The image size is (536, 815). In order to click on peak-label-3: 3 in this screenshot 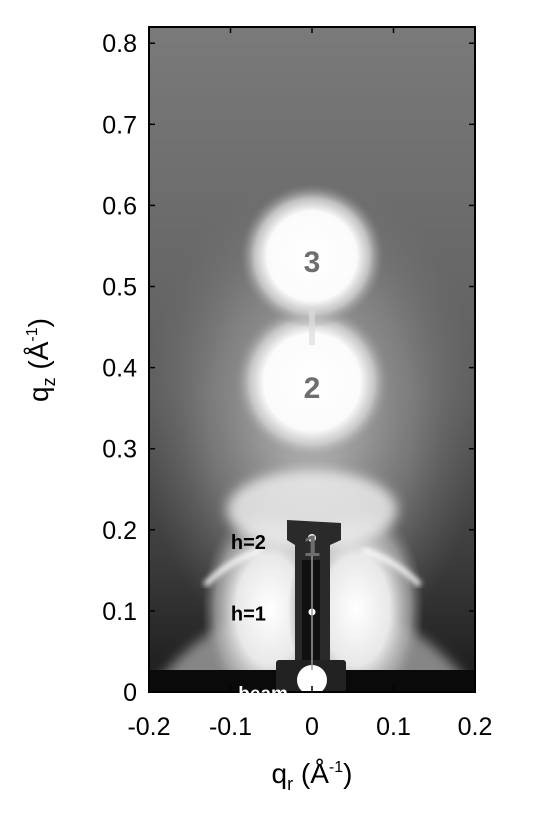, I will do `click(312, 262)`.